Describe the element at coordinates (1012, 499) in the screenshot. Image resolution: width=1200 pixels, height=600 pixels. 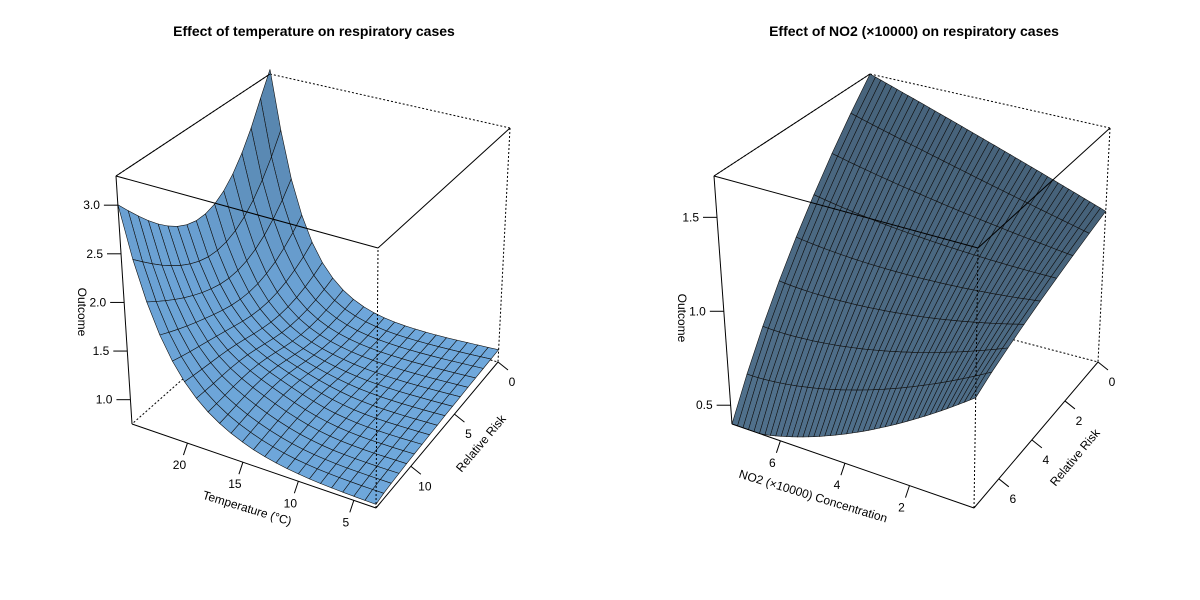
I see `y-tick-label: 6` at that location.